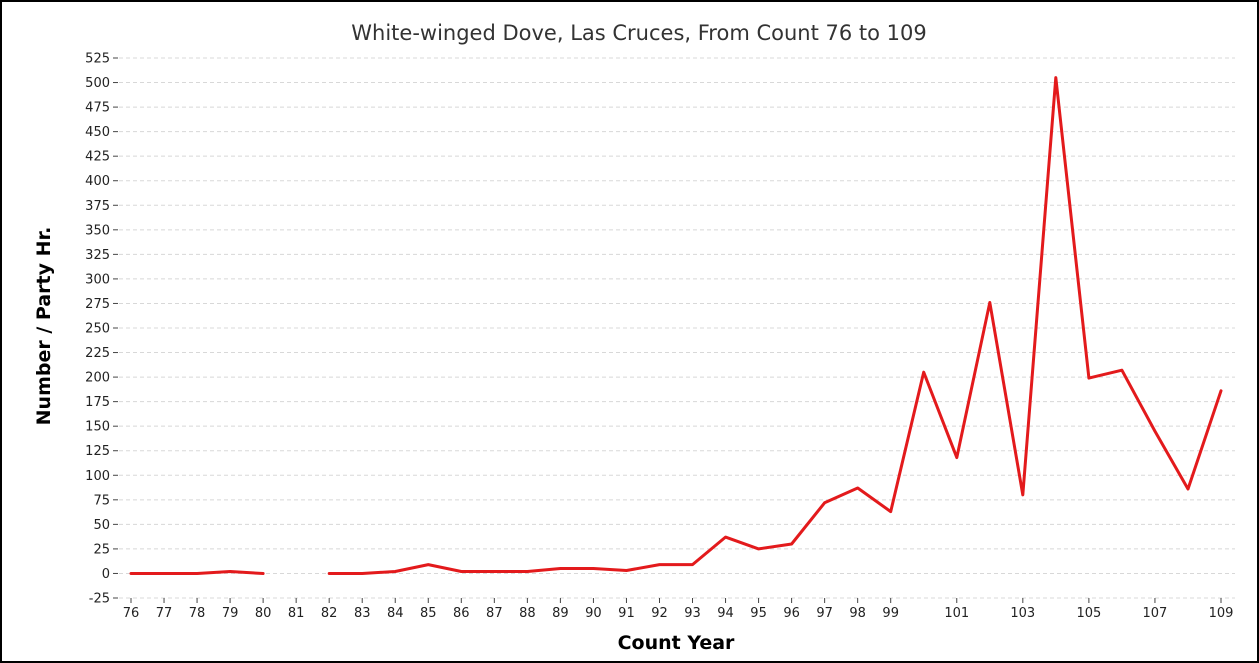  What do you see at coordinates (97, 329) in the screenshot?
I see `y-tick-label: 250` at bounding box center [97, 329].